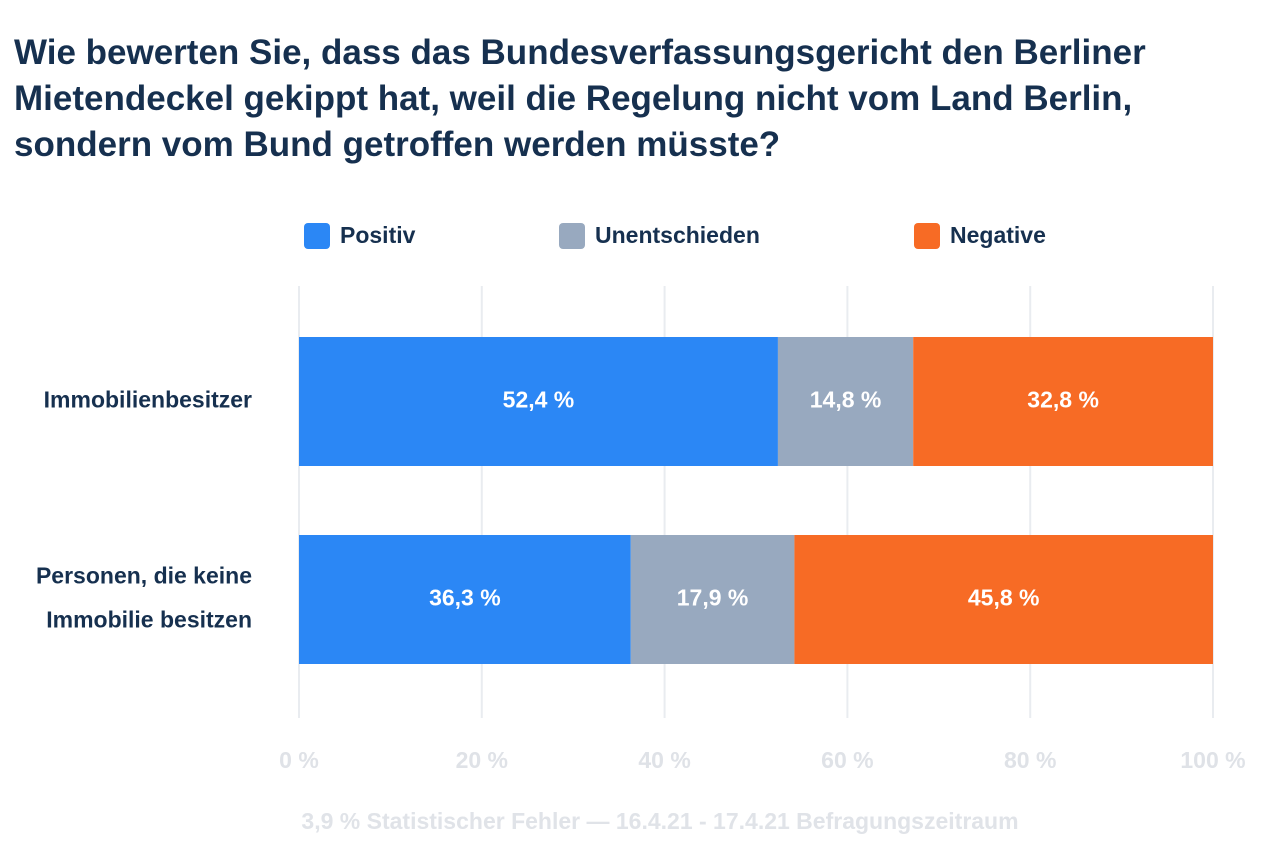 The height and width of the screenshot is (849, 1280). Describe the element at coordinates (1212, 760) in the screenshot. I see `x-tick-label: 100 %` at that location.